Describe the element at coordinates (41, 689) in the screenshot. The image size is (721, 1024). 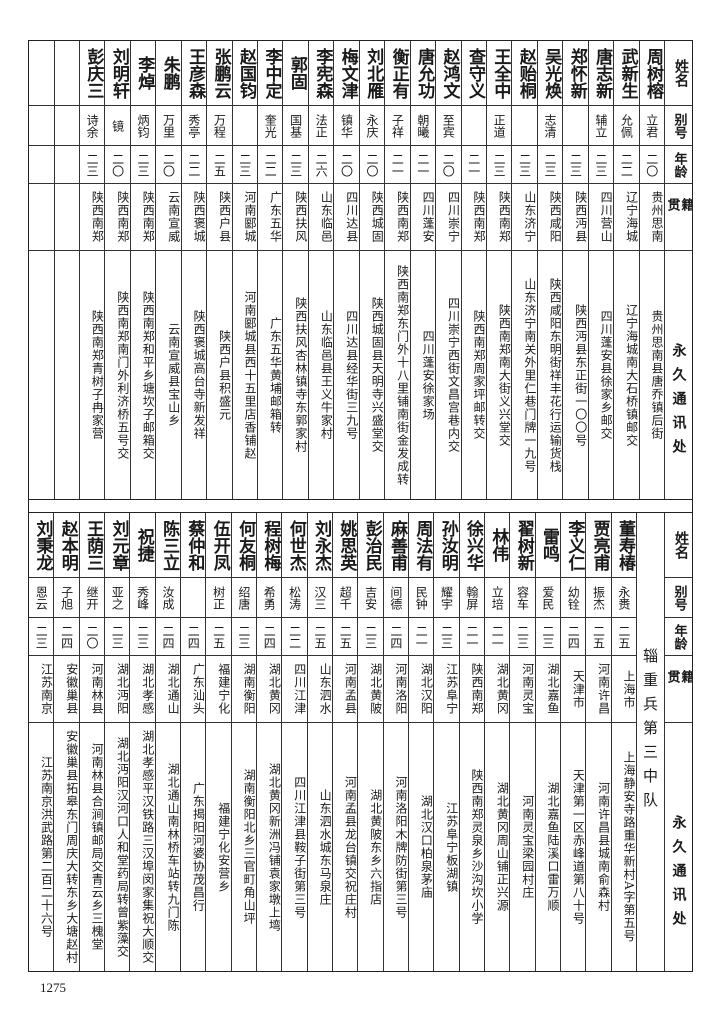
I see `origin-cell: 江苏南京` at that location.